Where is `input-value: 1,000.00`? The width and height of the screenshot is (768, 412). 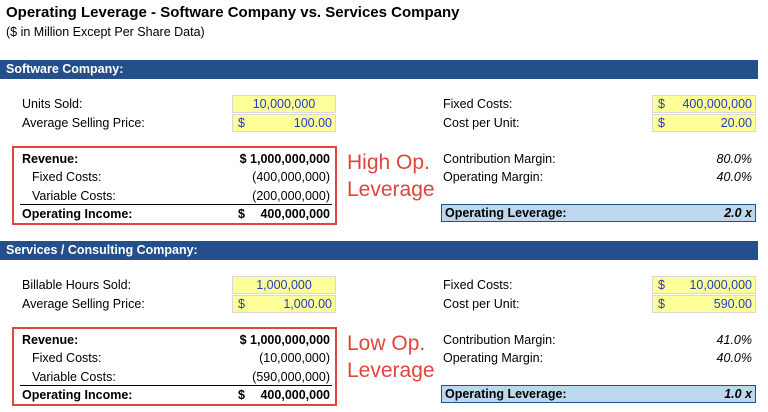 input-value: 1,000.00 is located at coordinates (307, 304).